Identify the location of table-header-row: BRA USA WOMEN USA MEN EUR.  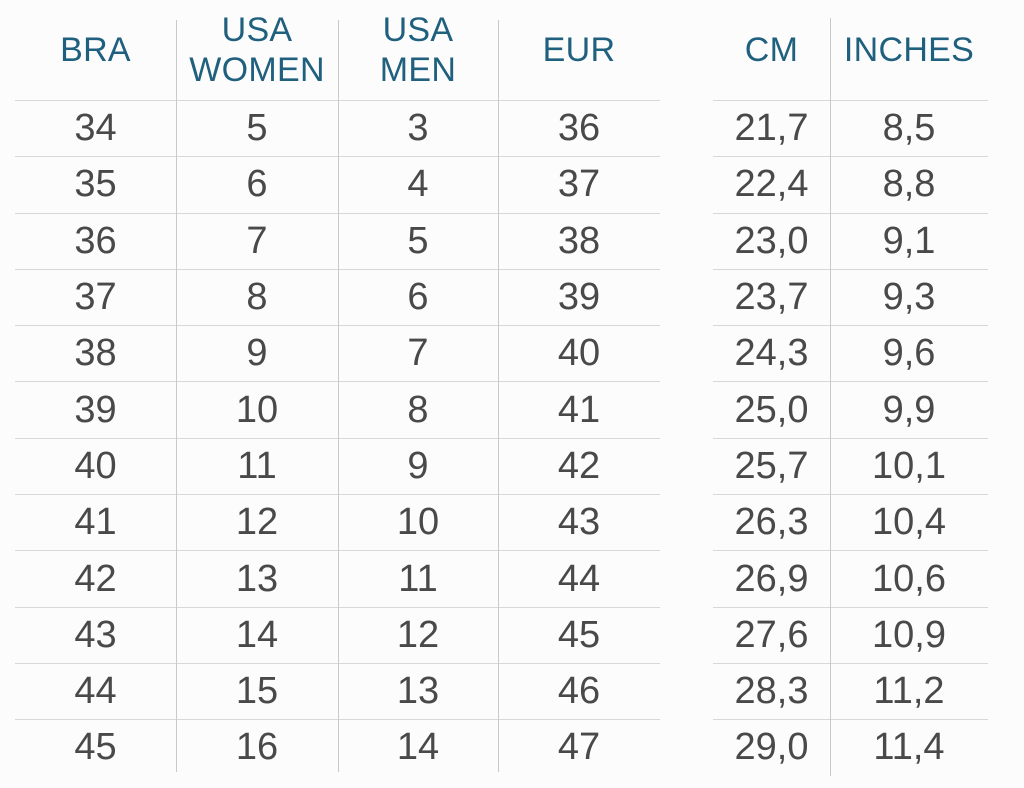
(337, 50).